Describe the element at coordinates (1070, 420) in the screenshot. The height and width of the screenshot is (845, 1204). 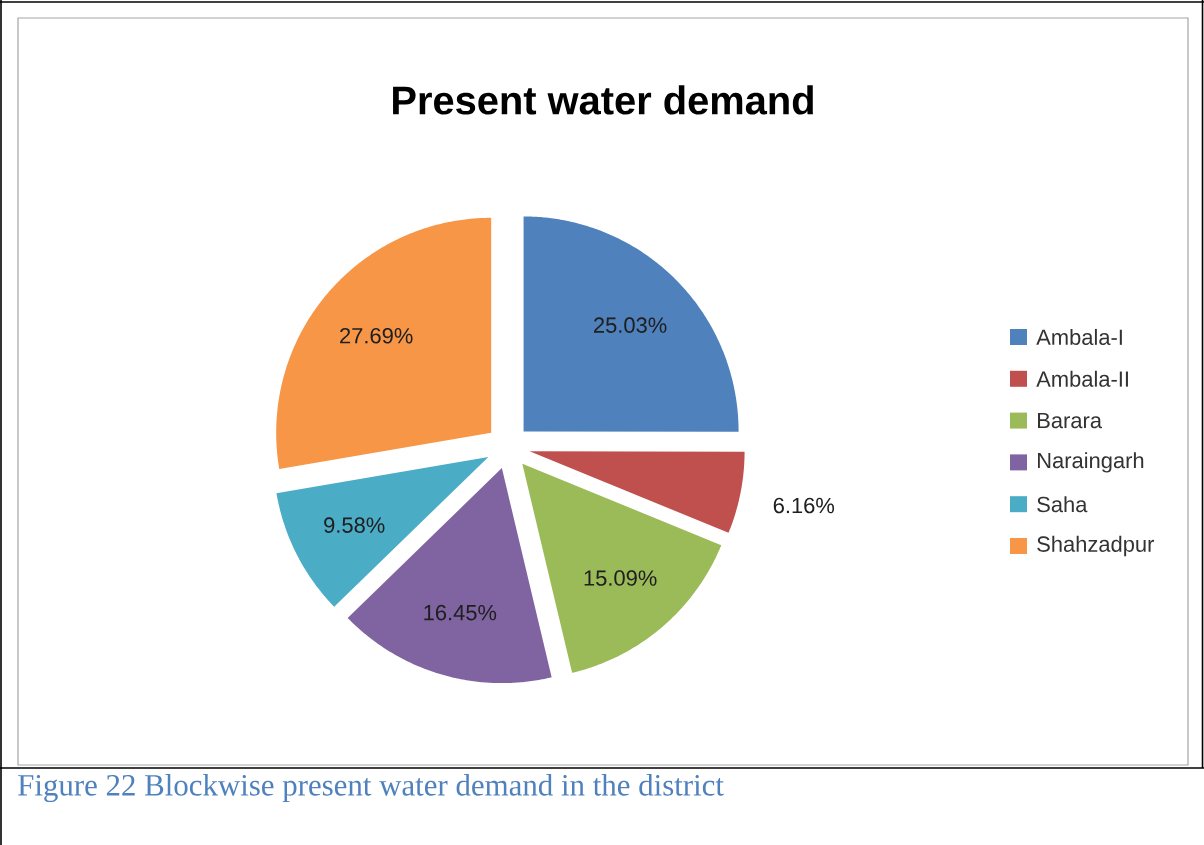
I see `legend-label: Barara` at that location.